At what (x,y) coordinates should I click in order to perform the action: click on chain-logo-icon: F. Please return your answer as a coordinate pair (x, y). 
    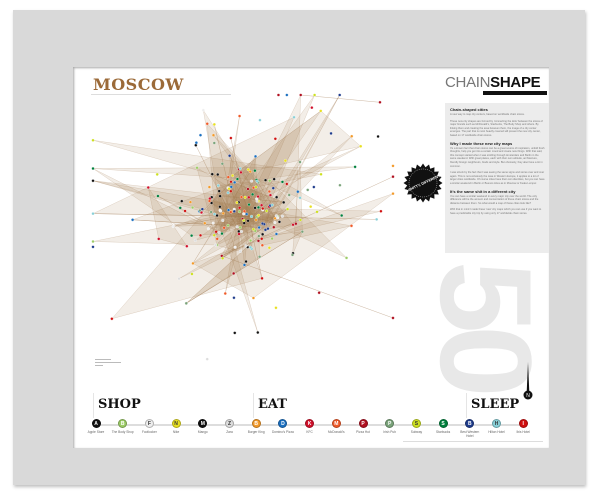
    Looking at the image, I should click on (149, 423).